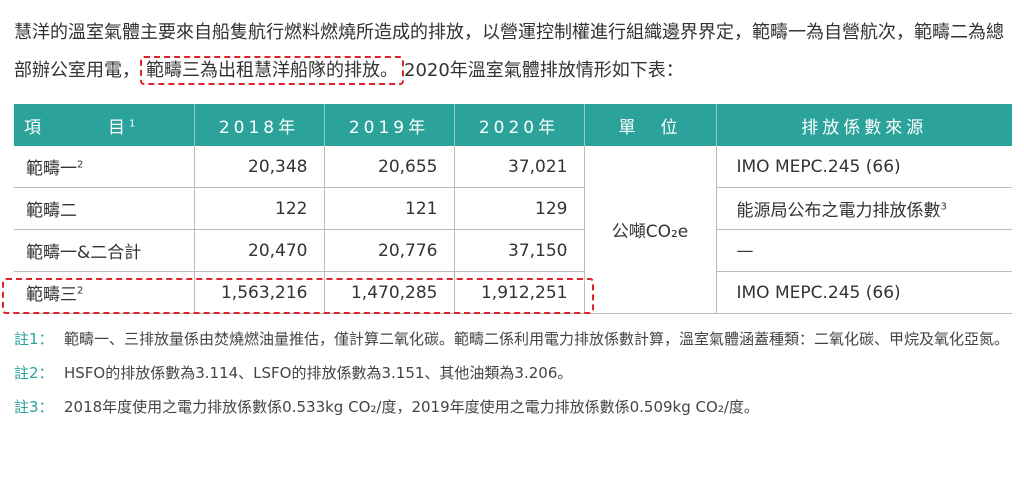 The height and width of the screenshot is (478, 1024). Describe the element at coordinates (104, 250) in the screenshot. I see `row-label: 範疇一&二合計` at that location.